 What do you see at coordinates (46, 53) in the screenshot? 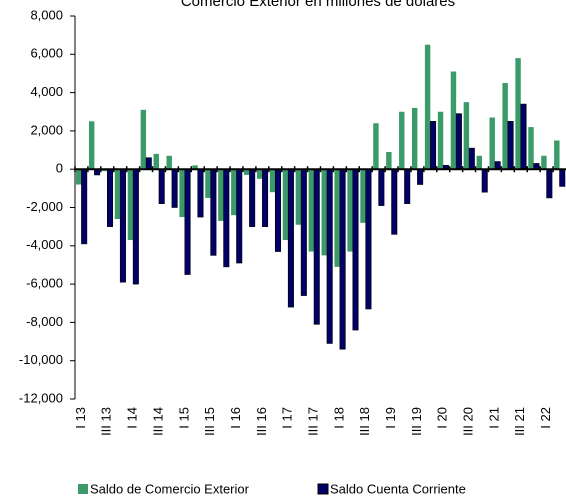
I see `y-tick-label: 6,000` at bounding box center [46, 53].